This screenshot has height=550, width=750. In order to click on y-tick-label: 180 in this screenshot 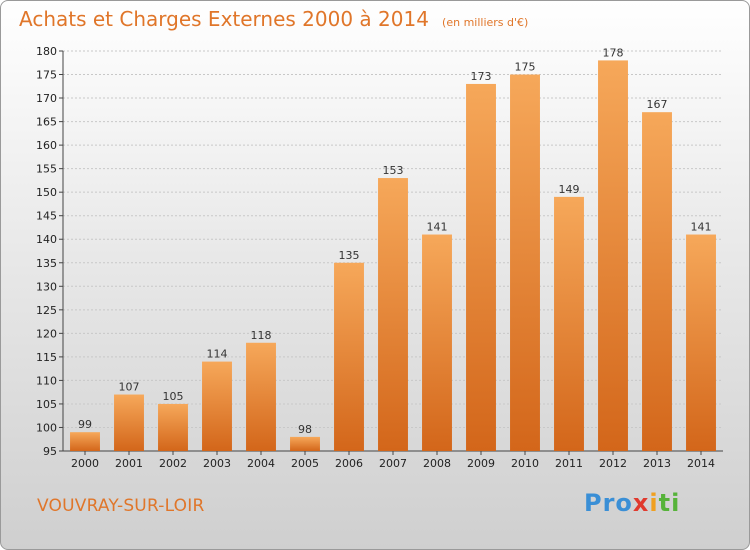, I will do `click(46, 51)`.